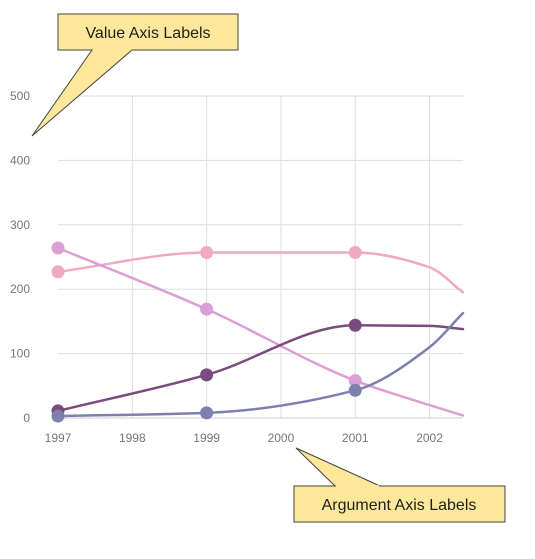 Image resolution: width=535 pixels, height=559 pixels. What do you see at coordinates (338, 467) in the screenshot?
I see `argument-axis-callout-pointer` at bounding box center [338, 467].